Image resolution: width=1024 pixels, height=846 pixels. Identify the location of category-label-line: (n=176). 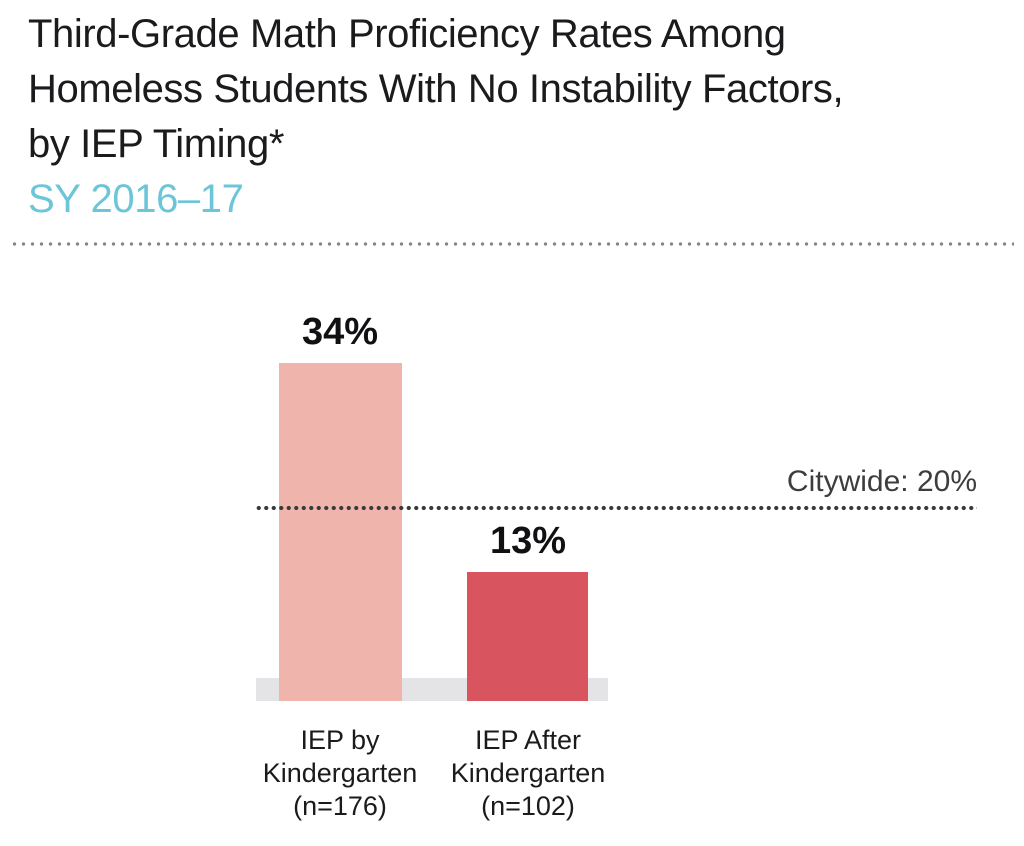
(340, 806).